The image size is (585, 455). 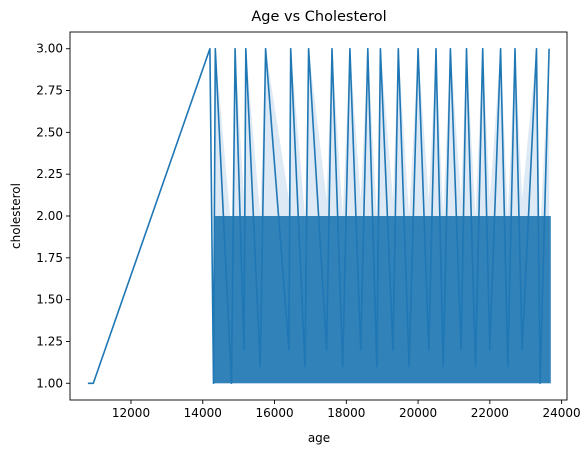 I want to click on y-tick-label: 1.50, so click(x=49, y=300).